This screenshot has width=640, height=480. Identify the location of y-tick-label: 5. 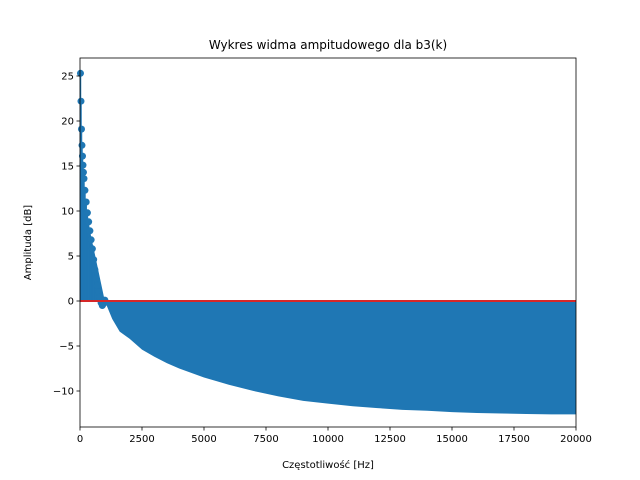
(71, 257).